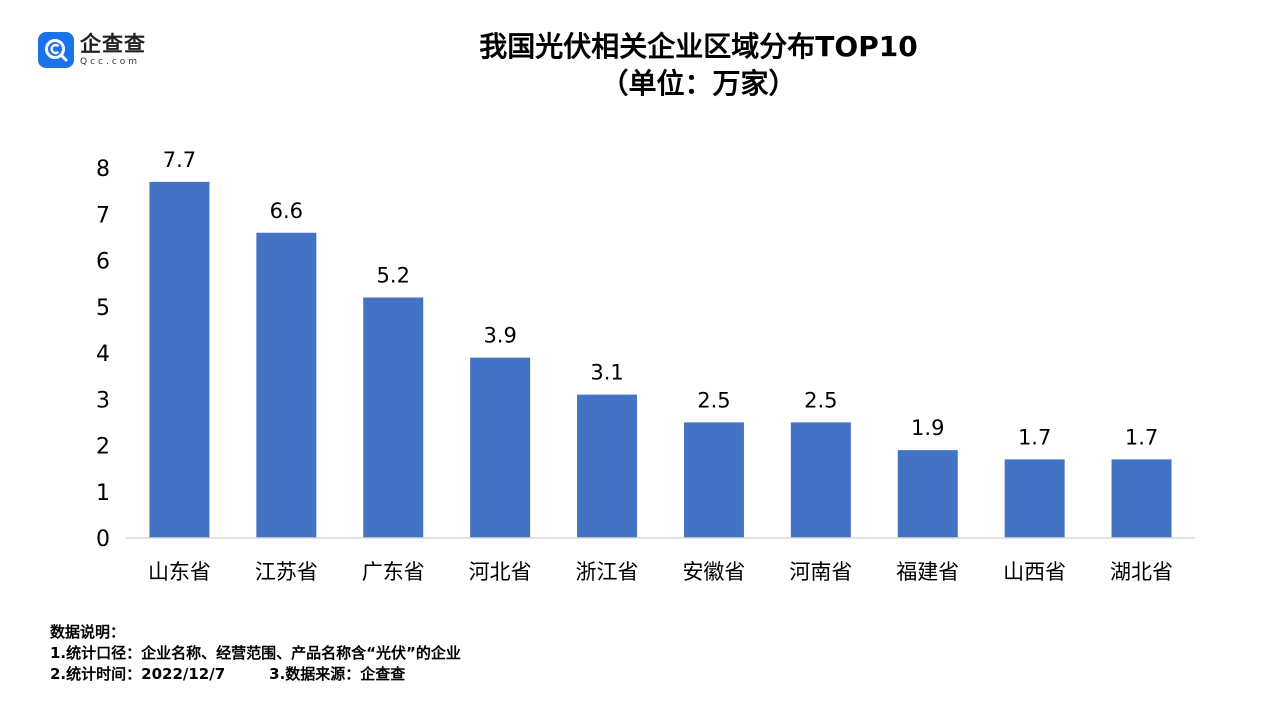 The height and width of the screenshot is (713, 1267). I want to click on bar-value-label: 5.2, so click(393, 276).